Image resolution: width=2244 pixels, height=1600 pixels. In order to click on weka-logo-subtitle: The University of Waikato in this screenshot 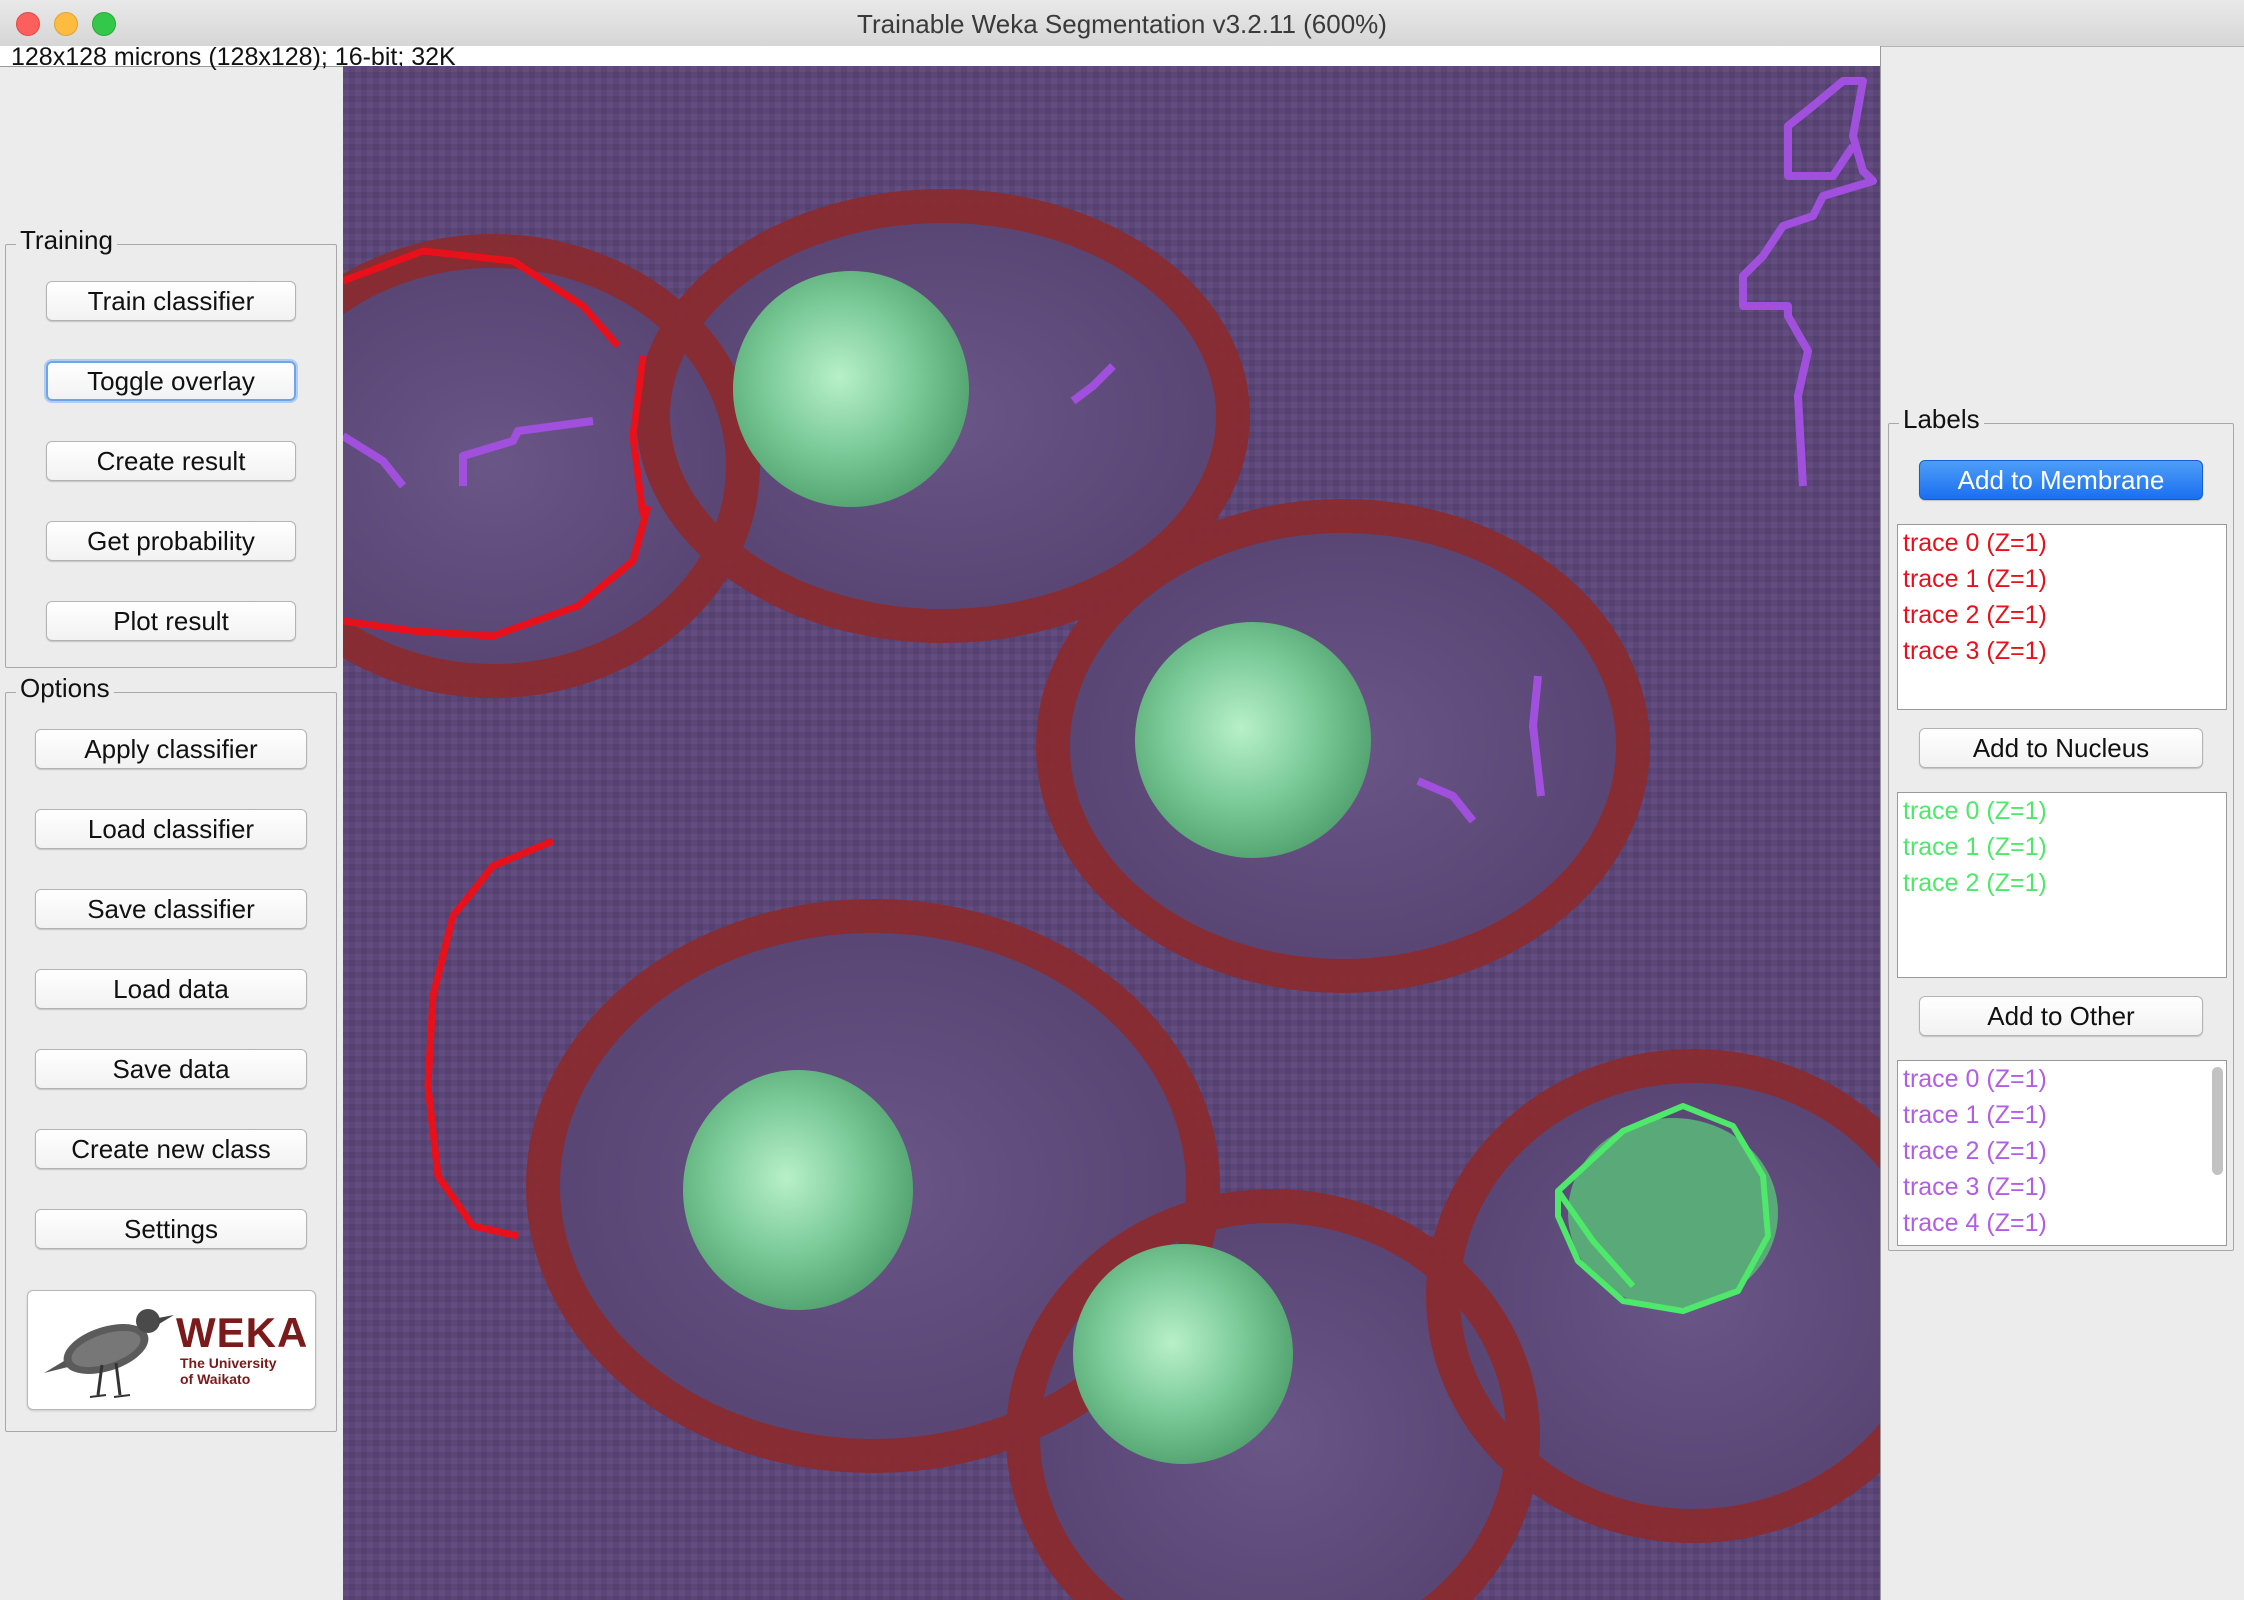, I will do `click(228, 1371)`.